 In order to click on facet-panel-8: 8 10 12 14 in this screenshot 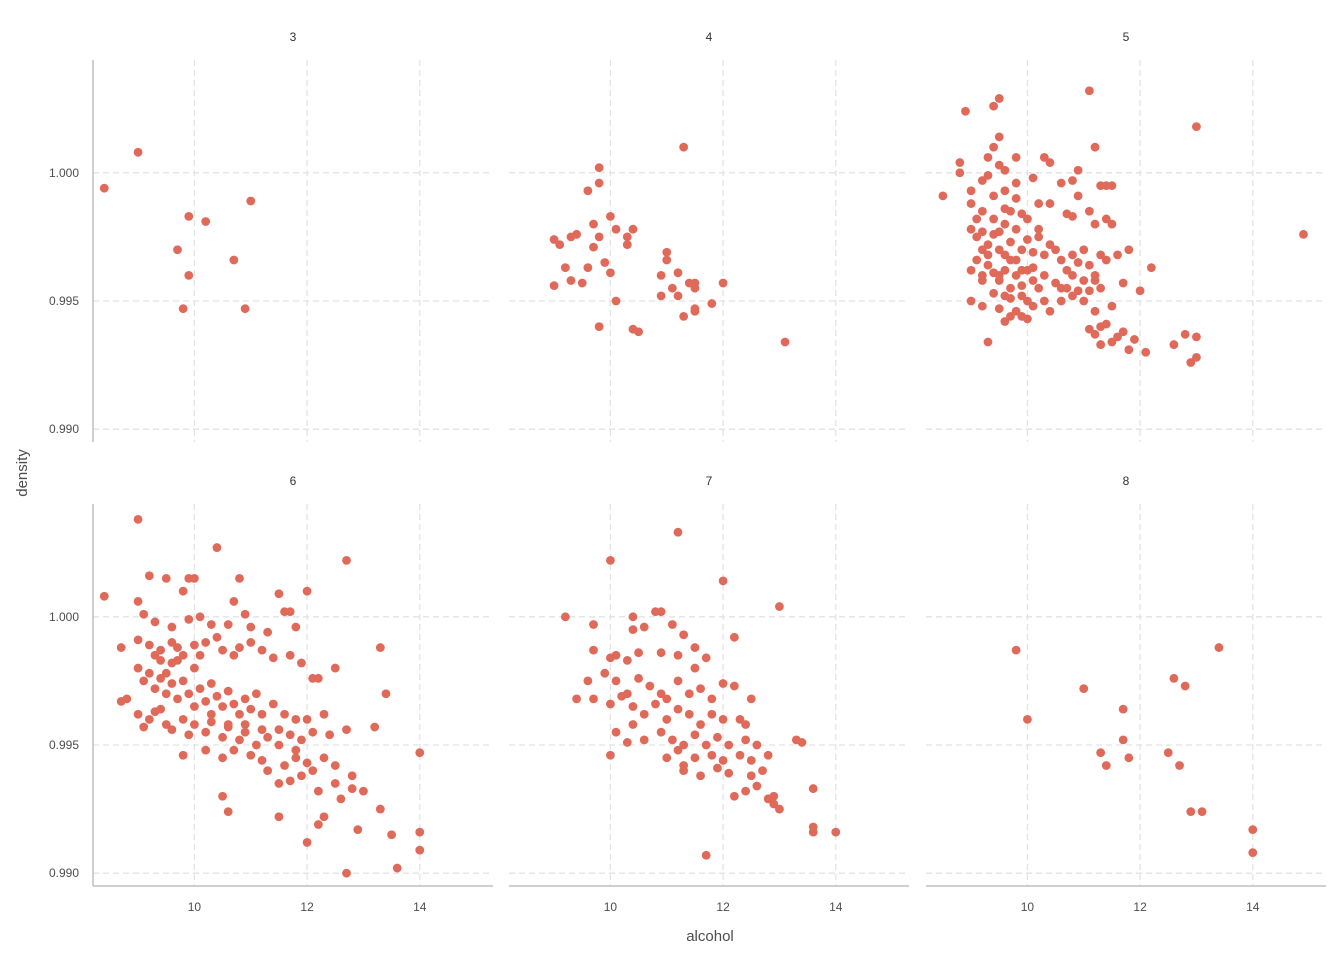, I will do `click(1126, 694)`.